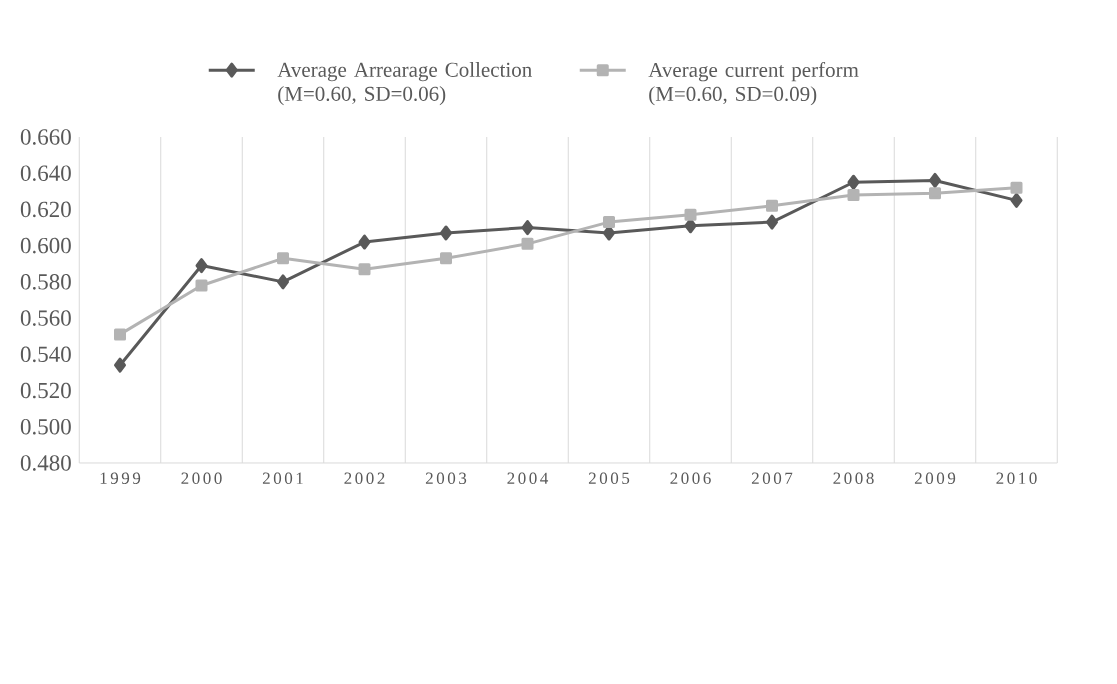 The height and width of the screenshot is (684, 1117). Describe the element at coordinates (45, 245) in the screenshot. I see `y-tick-label: 0.600` at that location.